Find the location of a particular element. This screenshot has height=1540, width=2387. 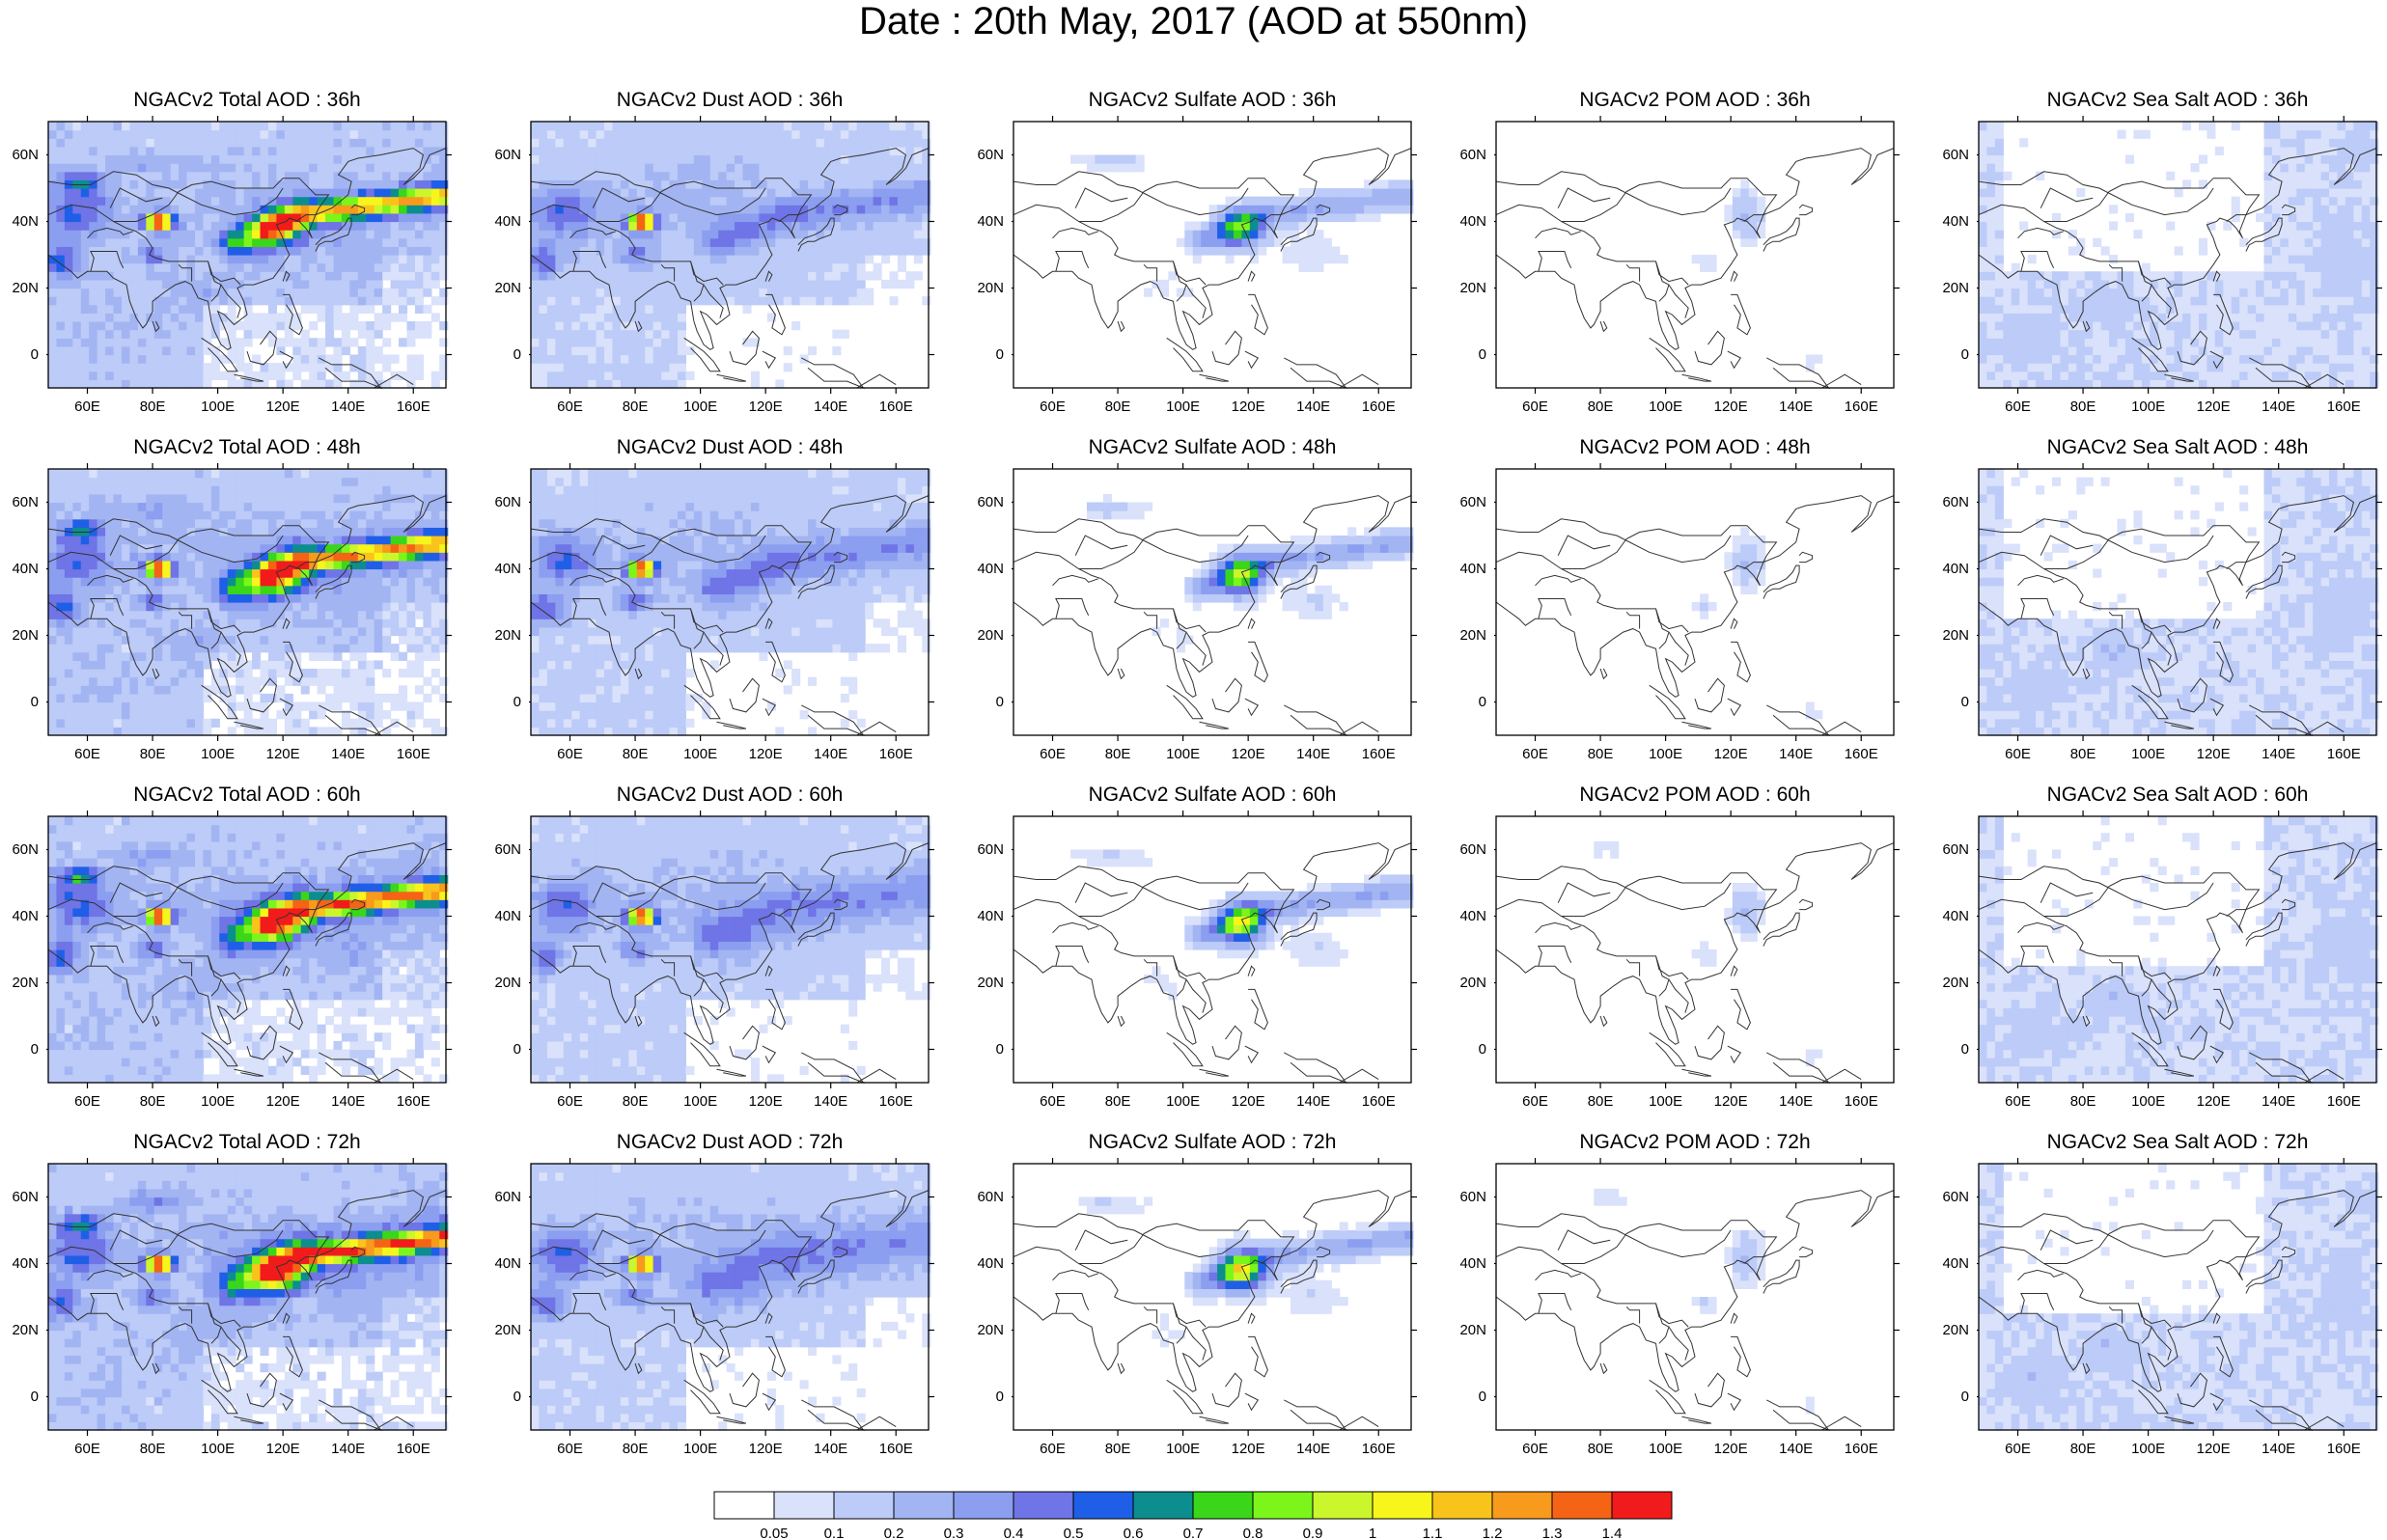

x-tick-label: 120E is located at coordinates (1248, 407).